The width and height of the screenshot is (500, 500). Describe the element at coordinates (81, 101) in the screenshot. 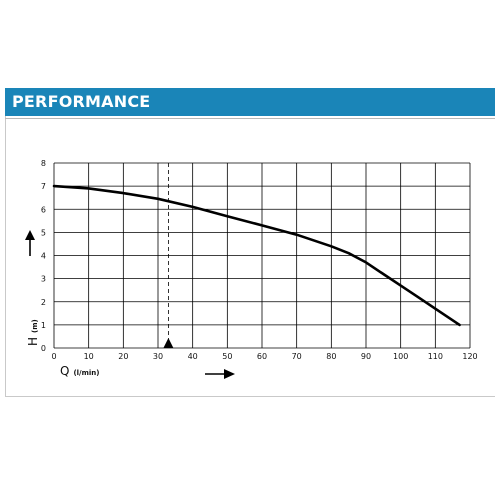

I see `header-title: PERFORMANCE` at that location.